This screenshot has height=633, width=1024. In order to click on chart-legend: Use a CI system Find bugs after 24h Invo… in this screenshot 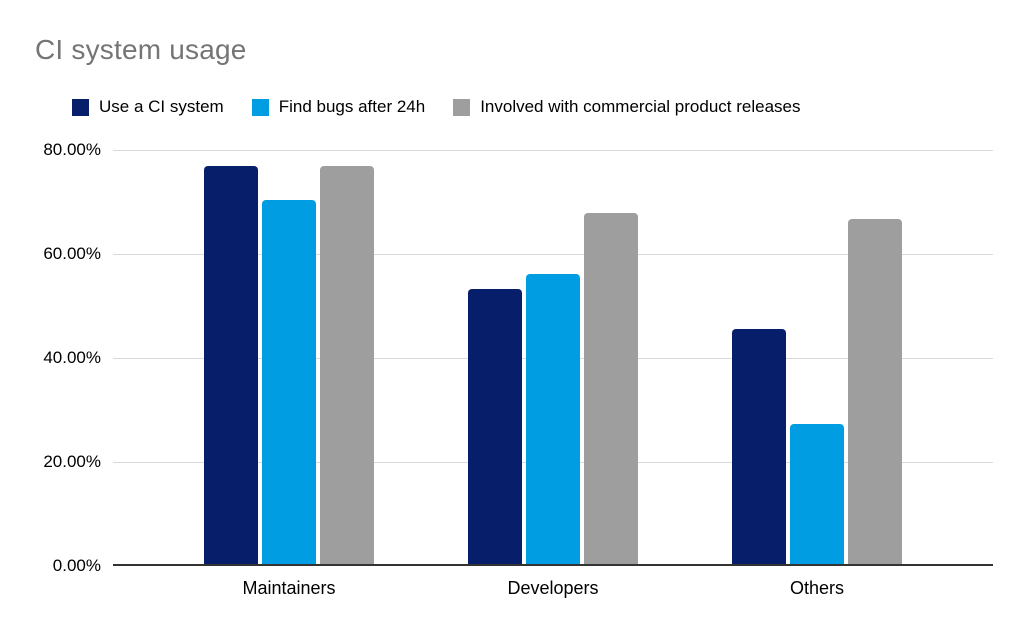, I will do `click(436, 107)`.